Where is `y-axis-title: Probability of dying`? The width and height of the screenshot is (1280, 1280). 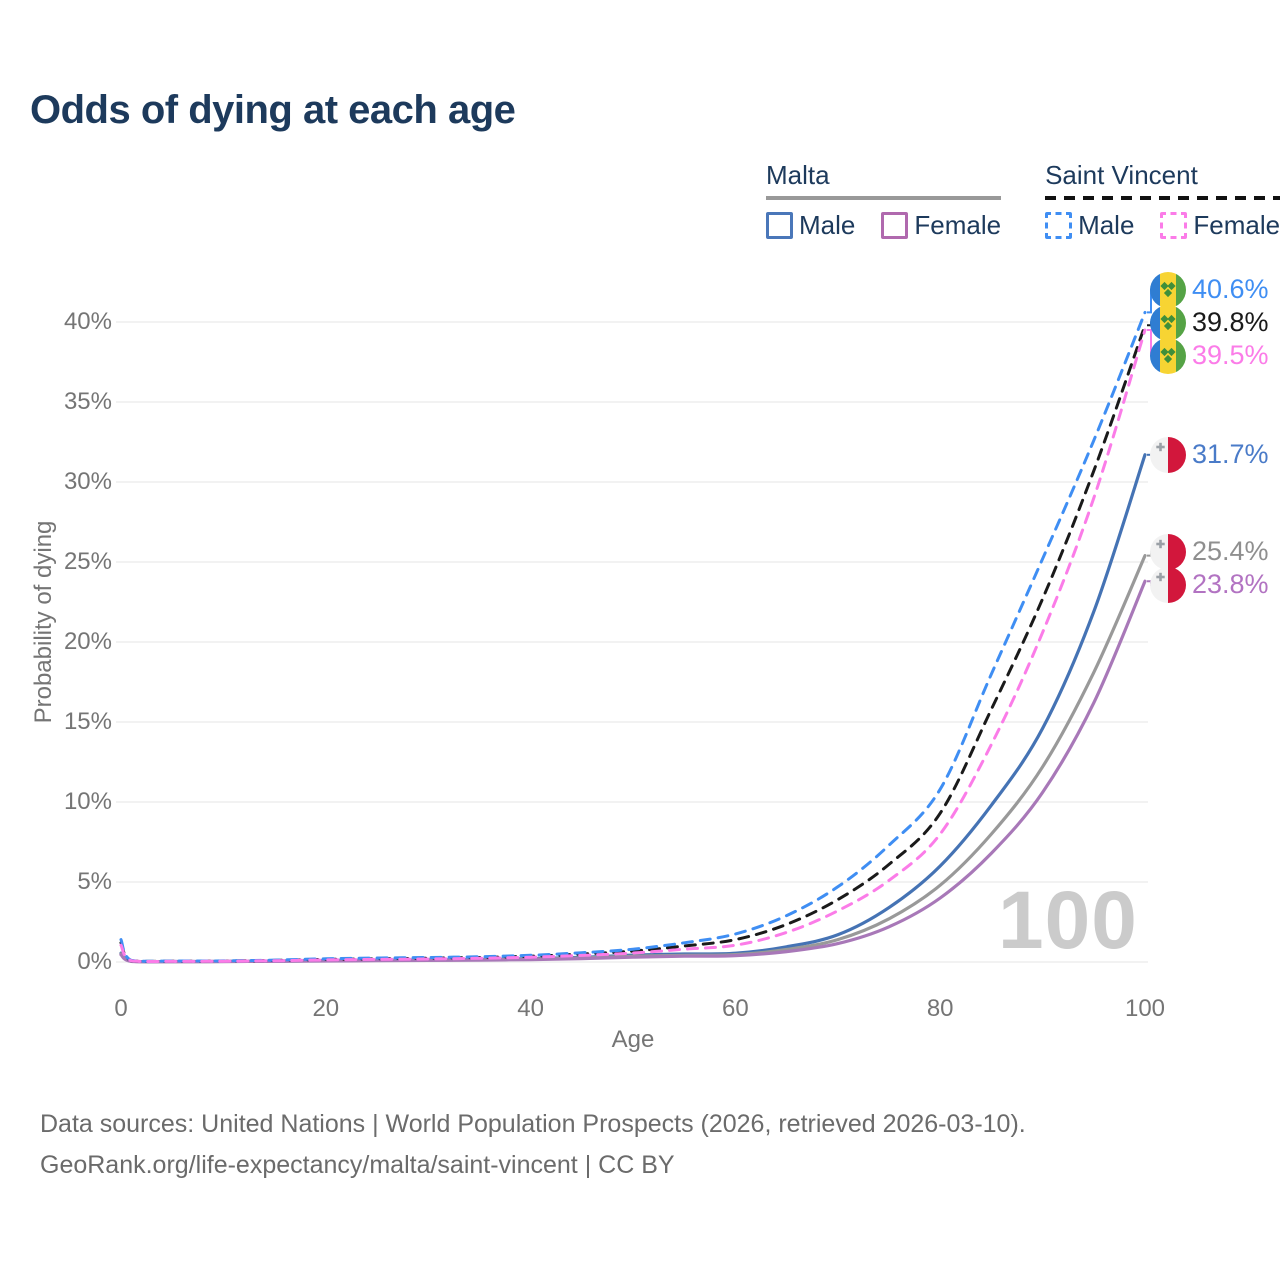
y-axis-title: Probability of dying is located at coordinates (43, 622).